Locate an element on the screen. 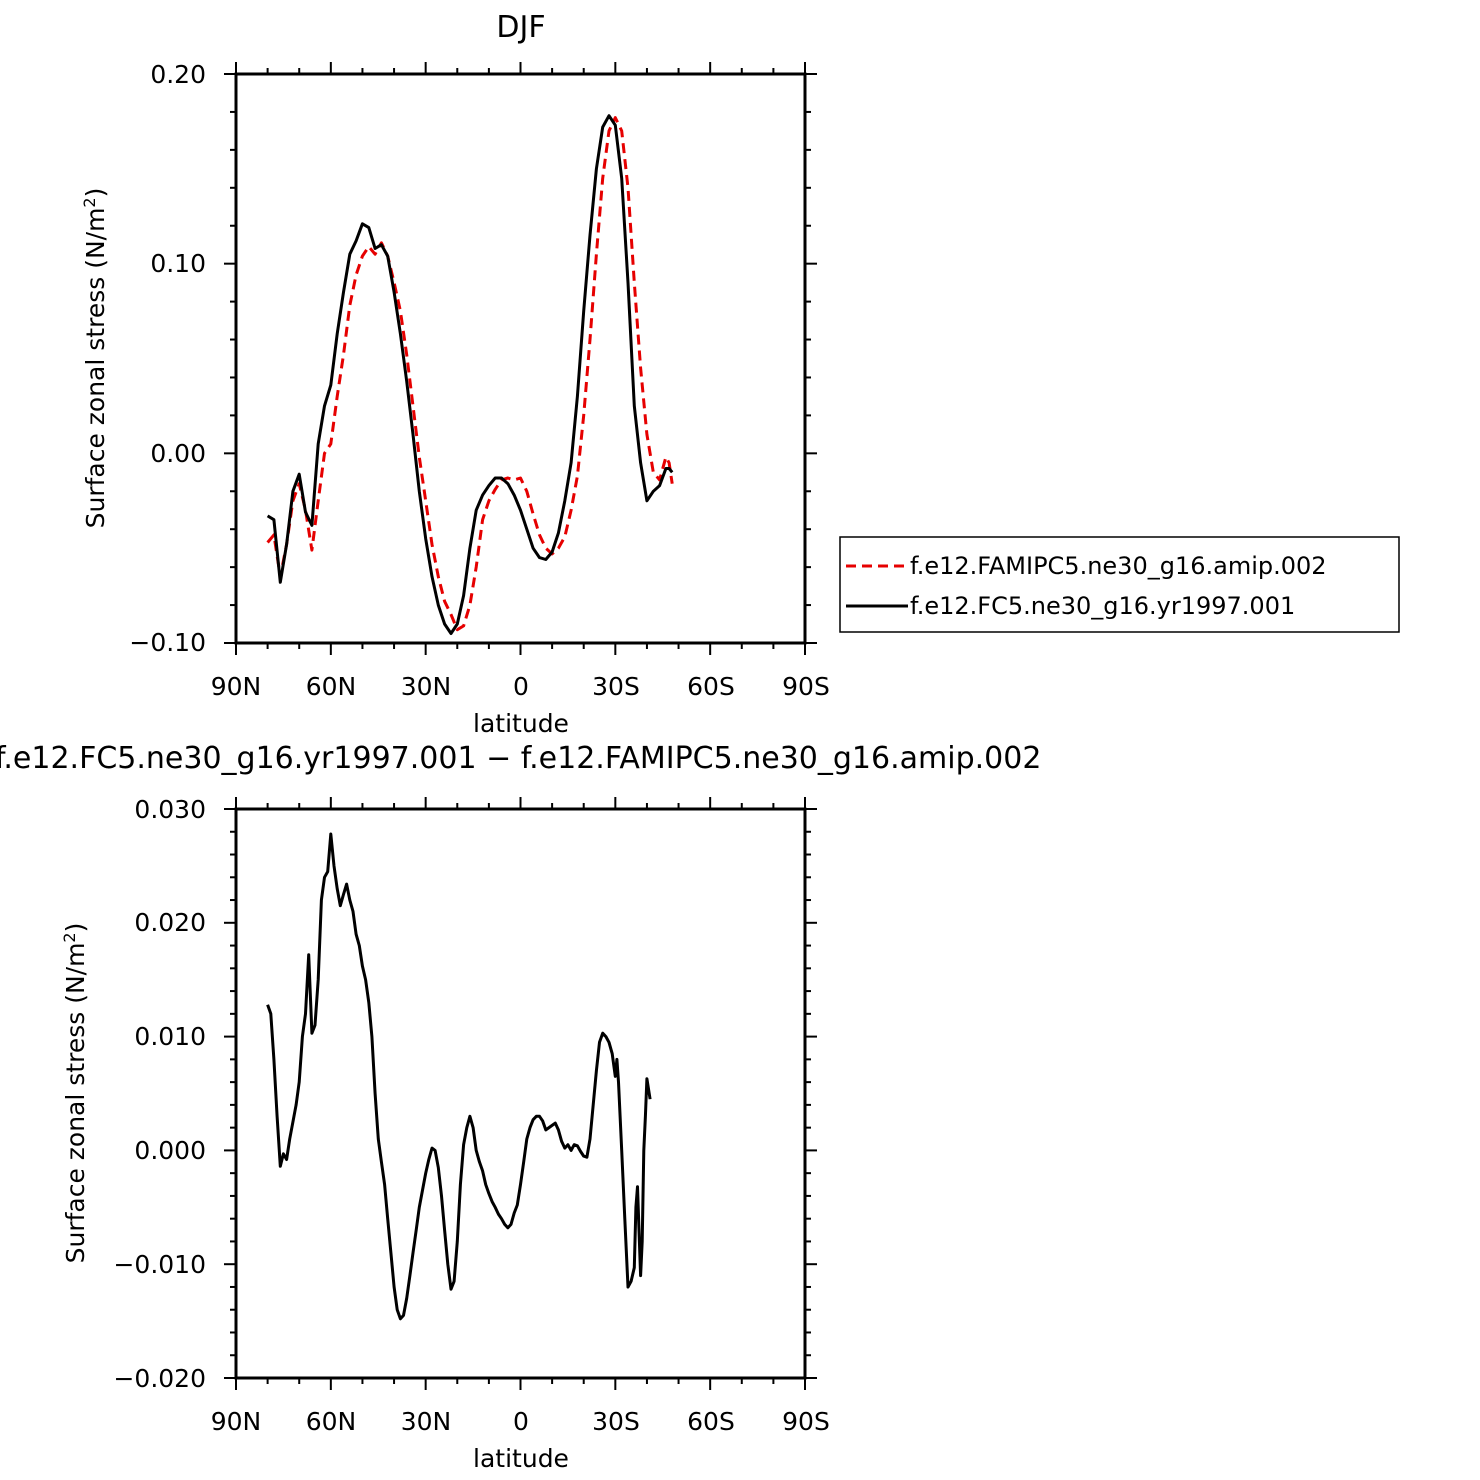 The image size is (1480, 1480). legend-label: f.e12.FAMIPC5.ne30_g16.amip.002 is located at coordinates (1118, 566).